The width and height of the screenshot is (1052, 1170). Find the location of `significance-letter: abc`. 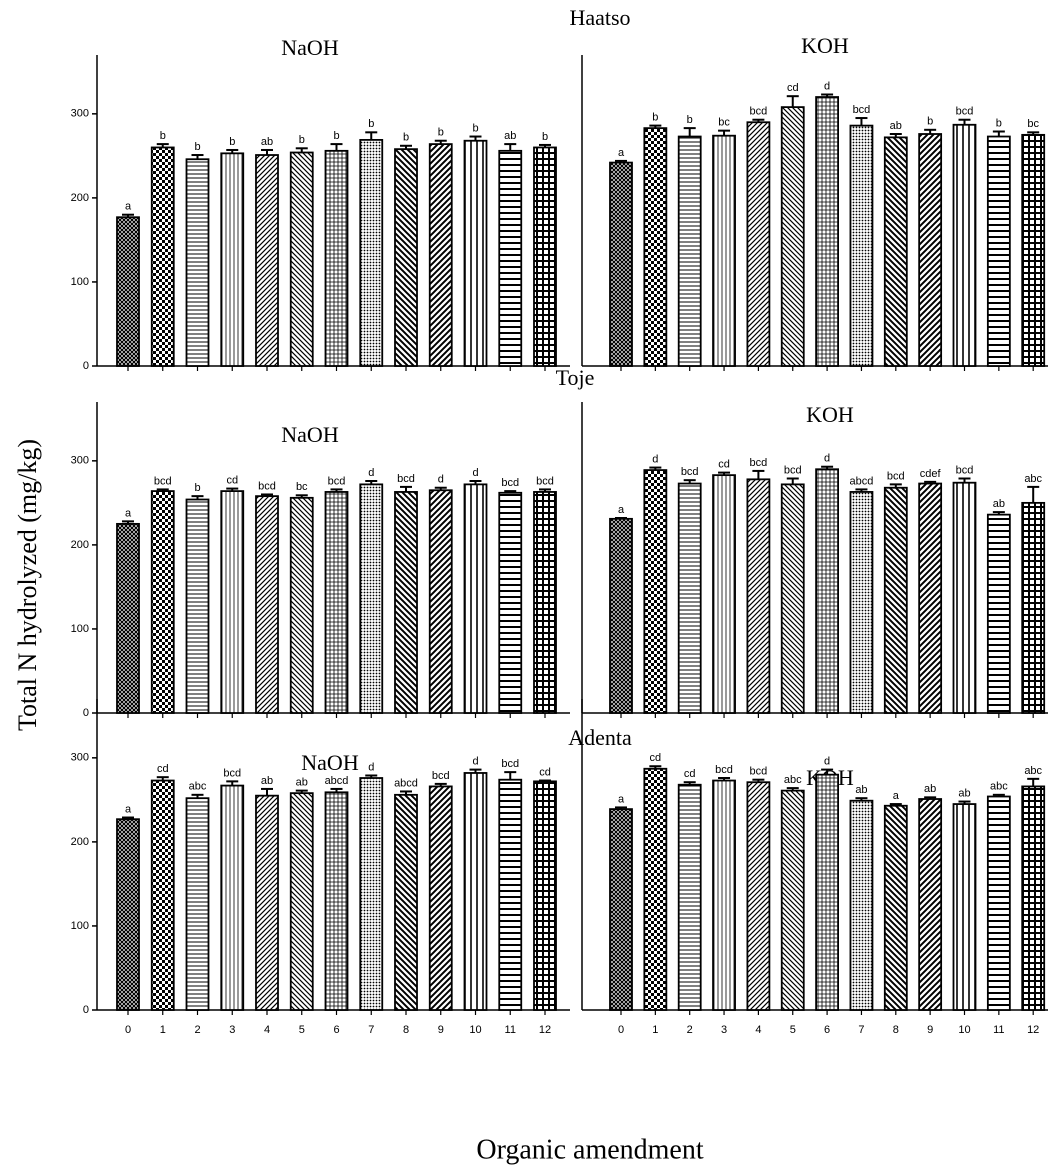

significance-letter: abc is located at coordinates (1033, 771).